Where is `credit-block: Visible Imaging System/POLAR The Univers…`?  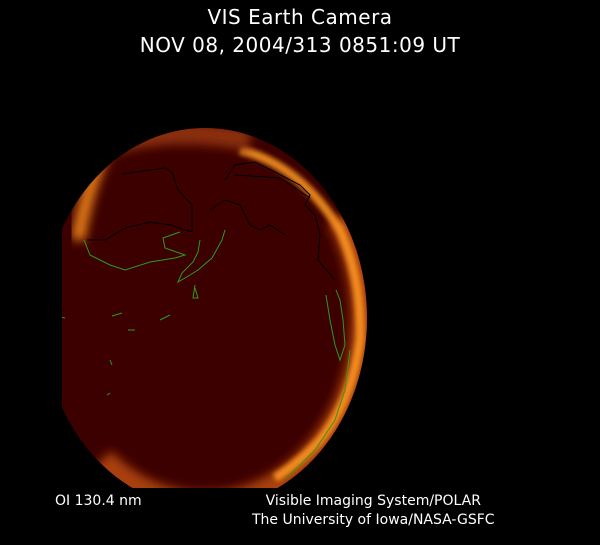 credit-block: Visible Imaging System/POLAR The Univers… is located at coordinates (373, 511).